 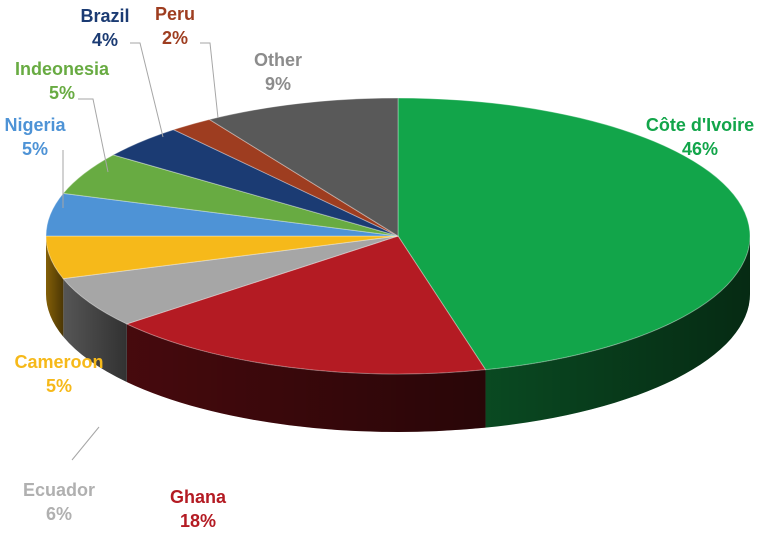 I want to click on pie-slice-brazil, so click(x=255, y=183).